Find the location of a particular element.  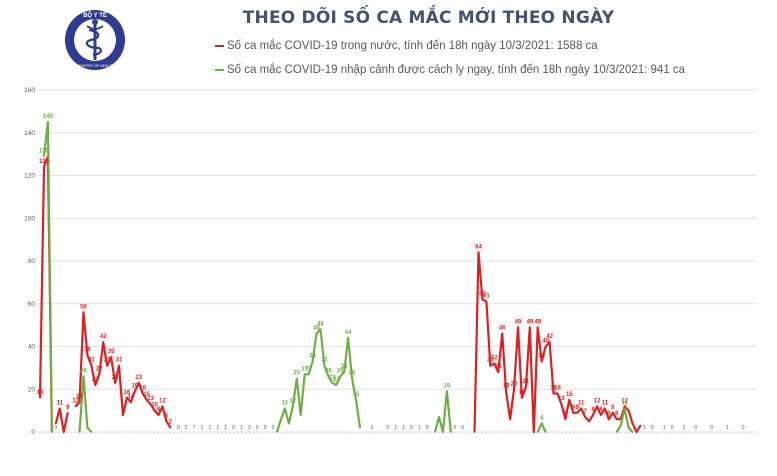

data-label: 12 is located at coordinates (624, 401).